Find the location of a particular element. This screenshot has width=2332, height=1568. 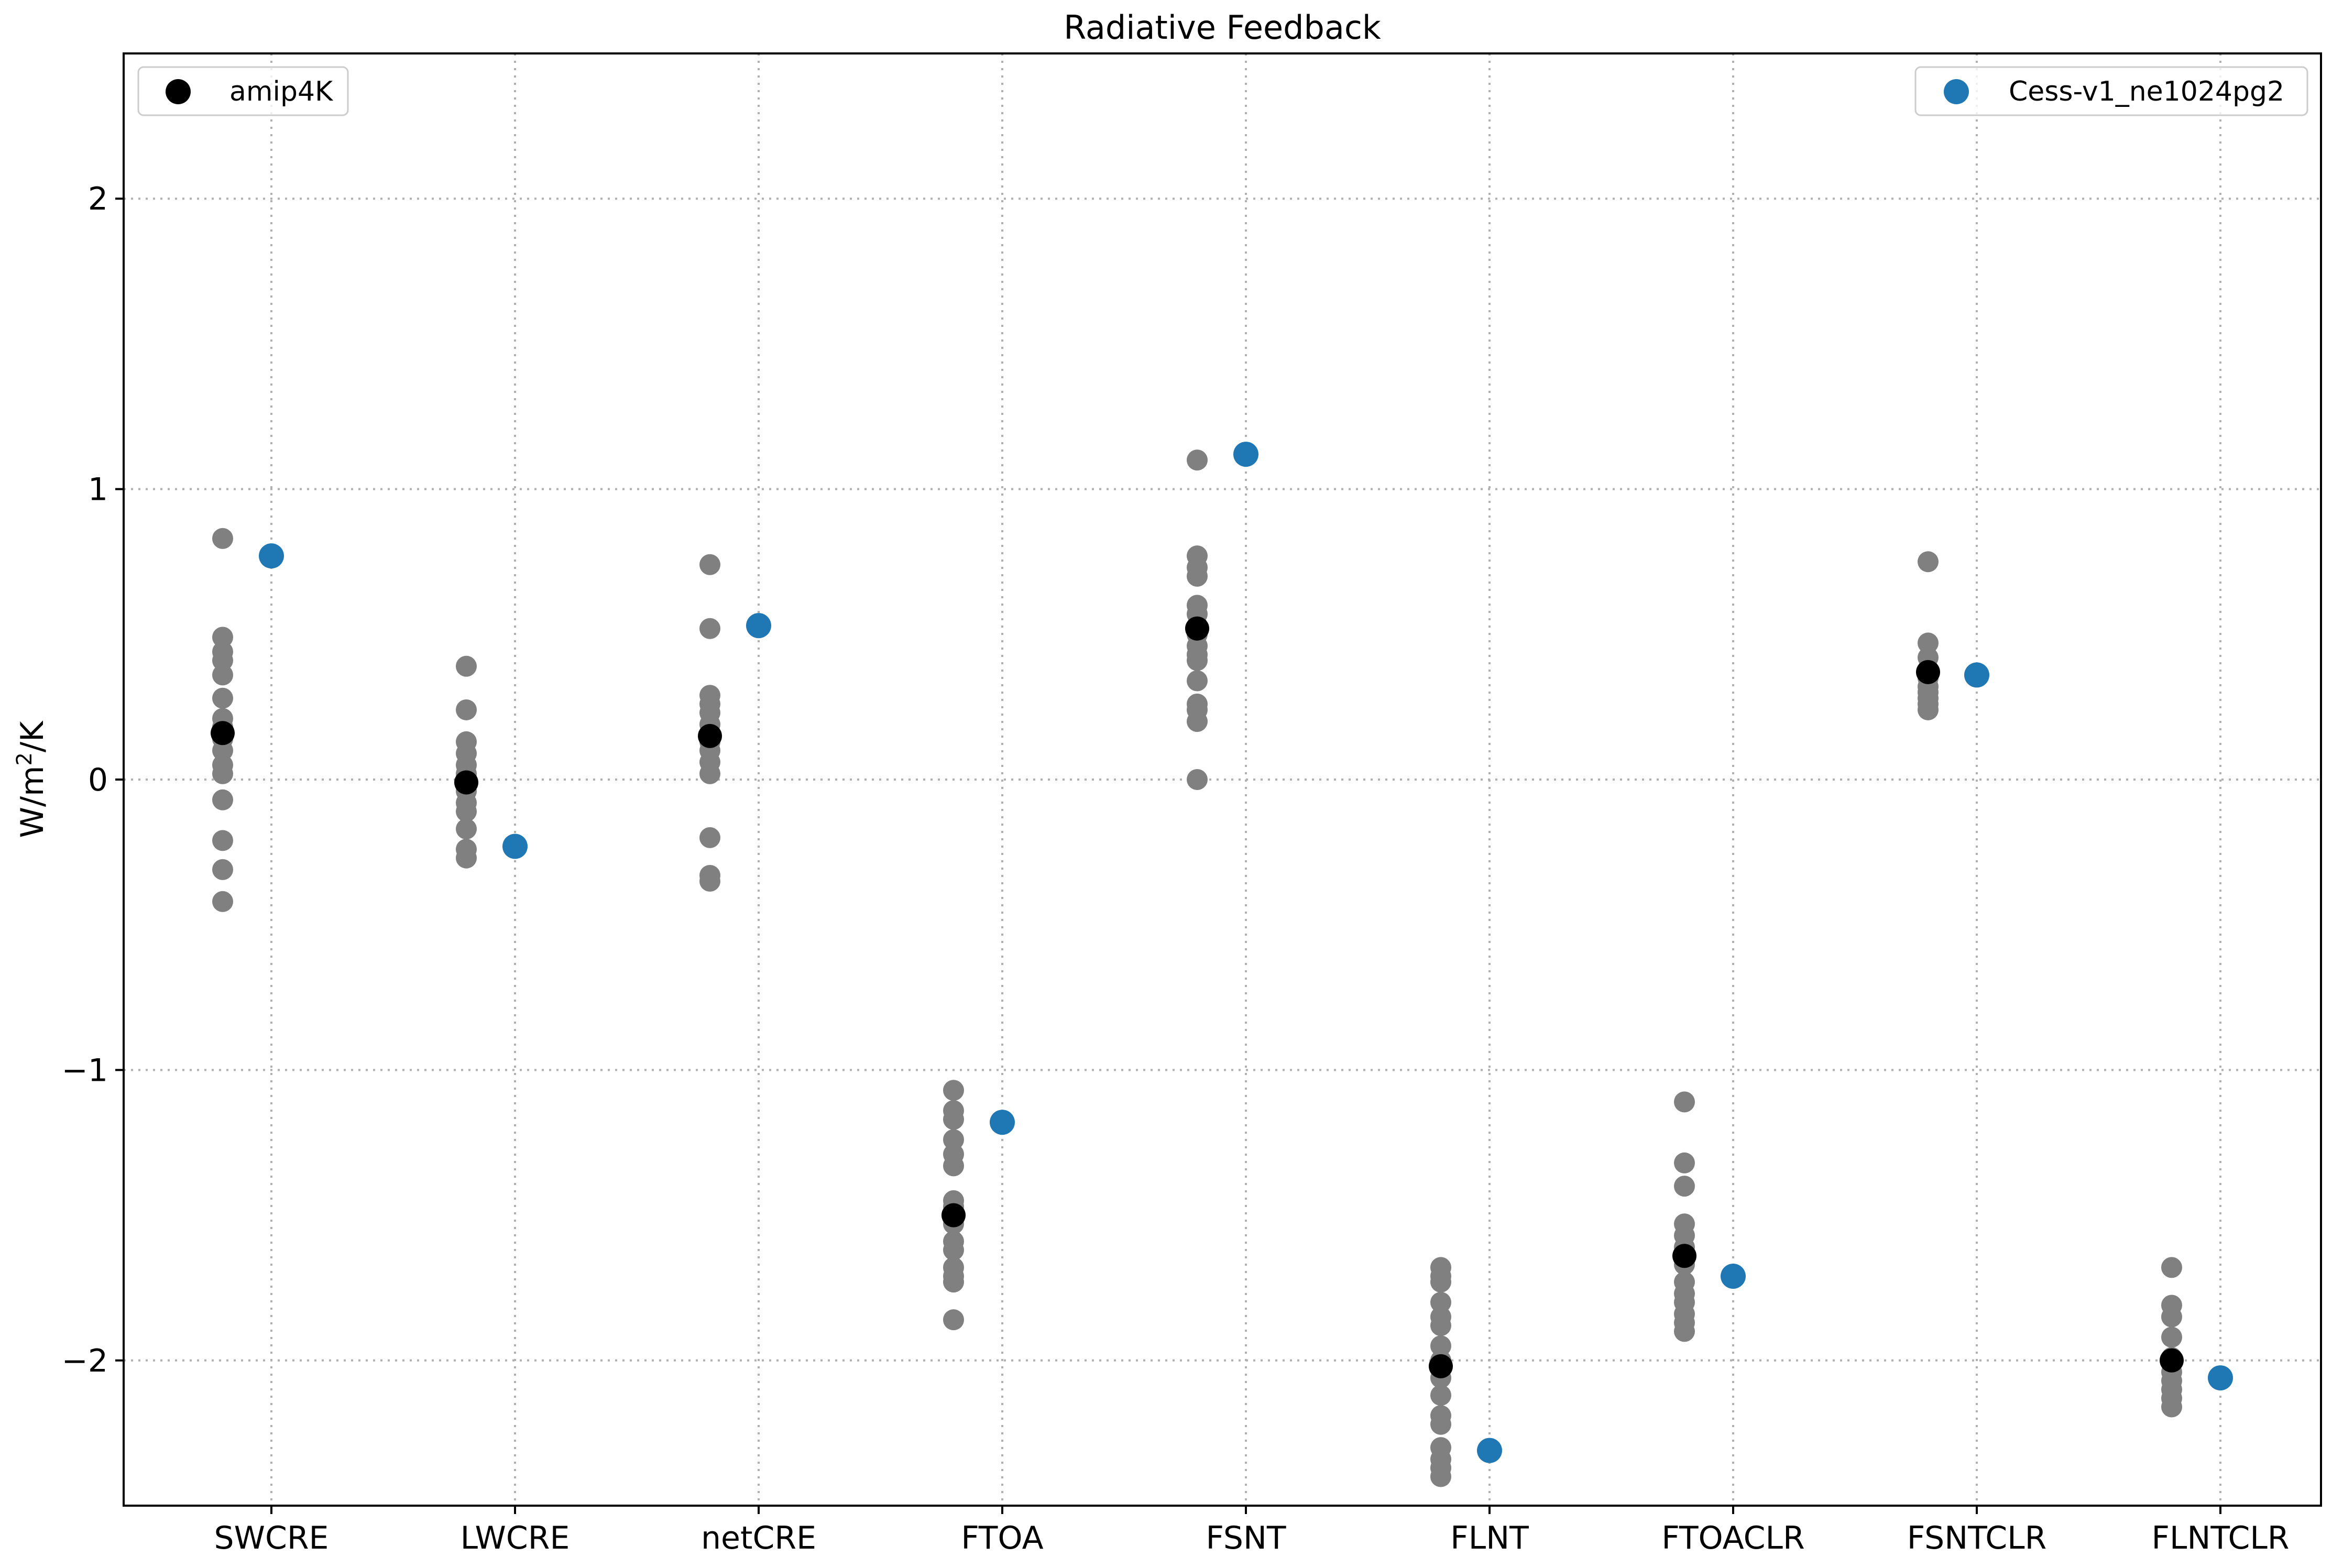

legend-cess: Cess-v1_ne1024pg2 is located at coordinates (2111, 91).